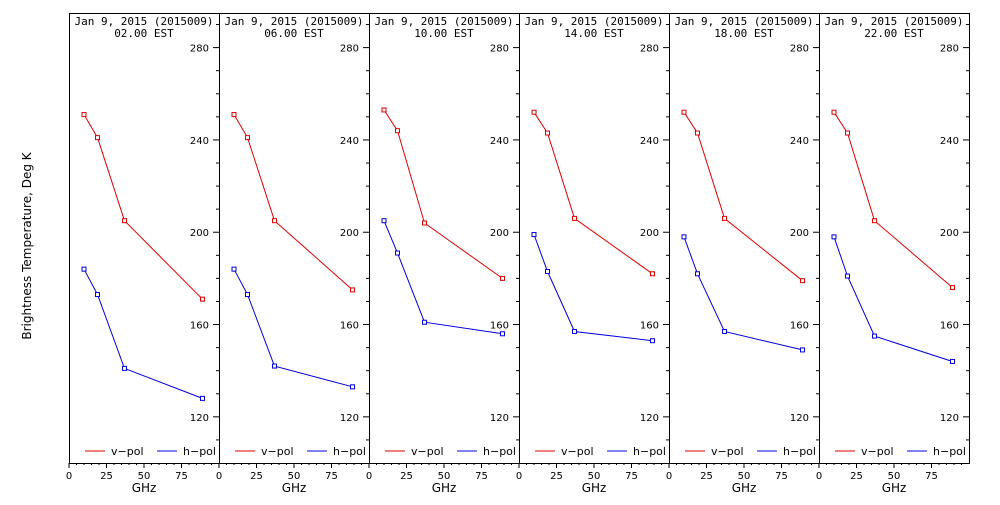  What do you see at coordinates (144, 488) in the screenshot?
I see `x-axis-label-0: GHz` at bounding box center [144, 488].